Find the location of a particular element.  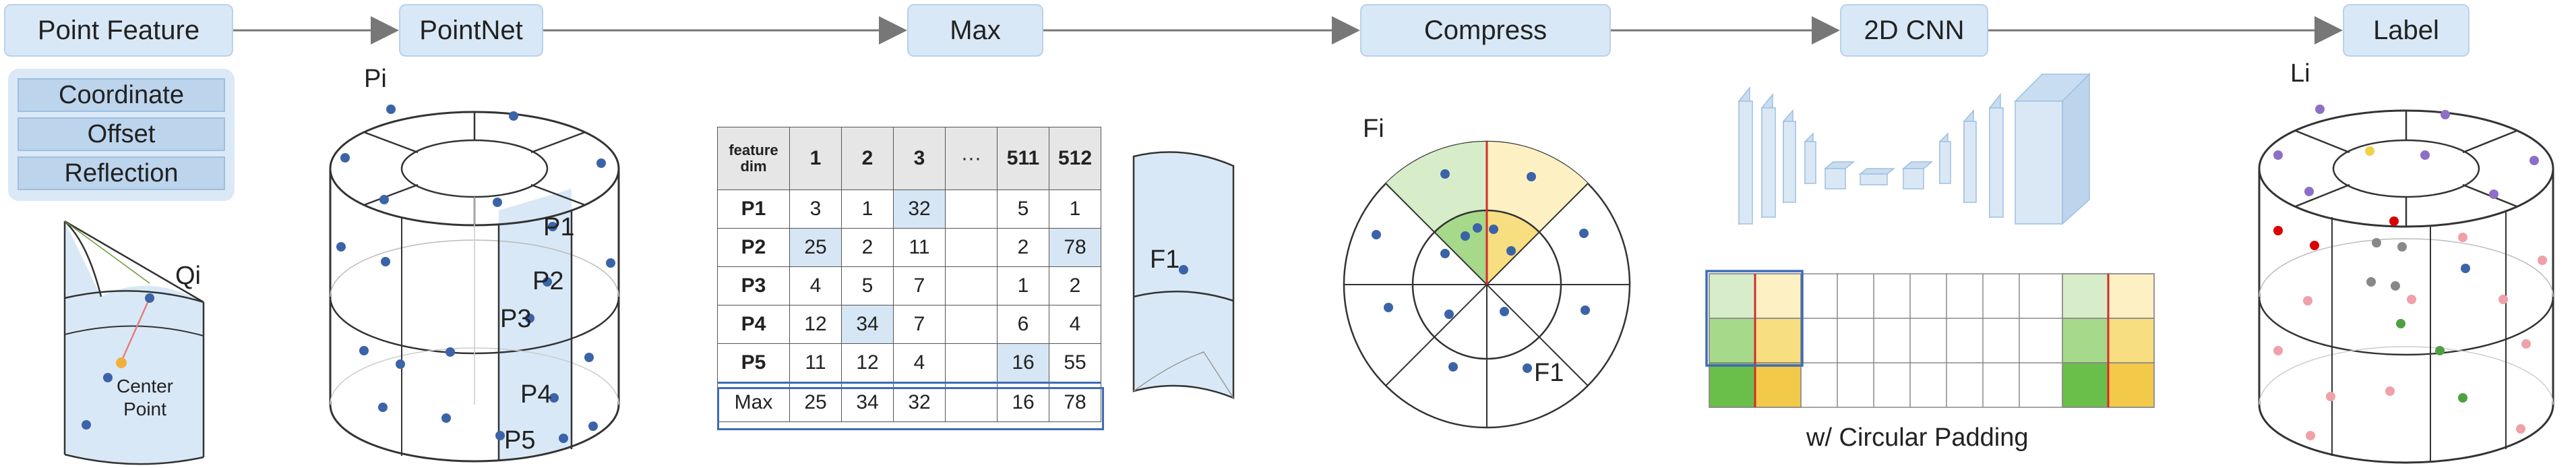

label-p4: P4 is located at coordinates (536, 394).